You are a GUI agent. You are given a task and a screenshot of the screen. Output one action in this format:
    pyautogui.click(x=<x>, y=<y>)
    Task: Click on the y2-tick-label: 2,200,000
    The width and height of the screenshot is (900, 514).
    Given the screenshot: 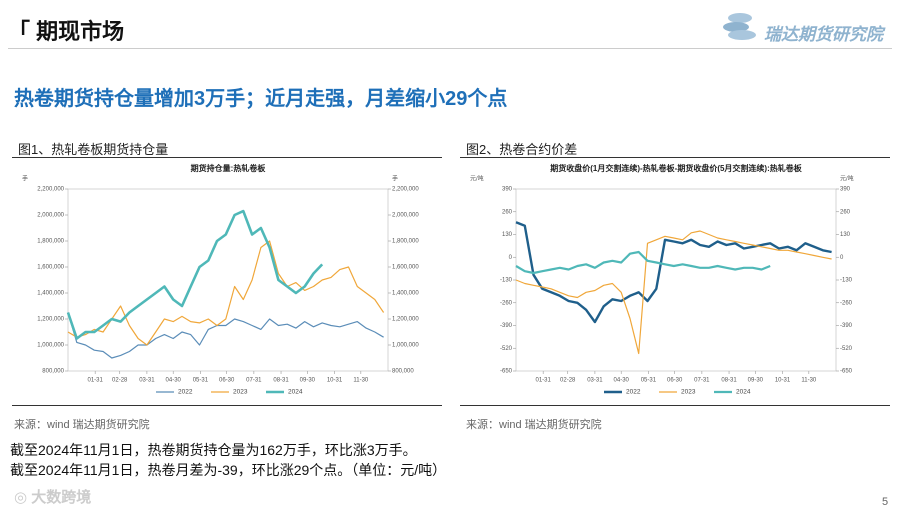 What is the action you would take?
    pyautogui.click(x=405, y=190)
    